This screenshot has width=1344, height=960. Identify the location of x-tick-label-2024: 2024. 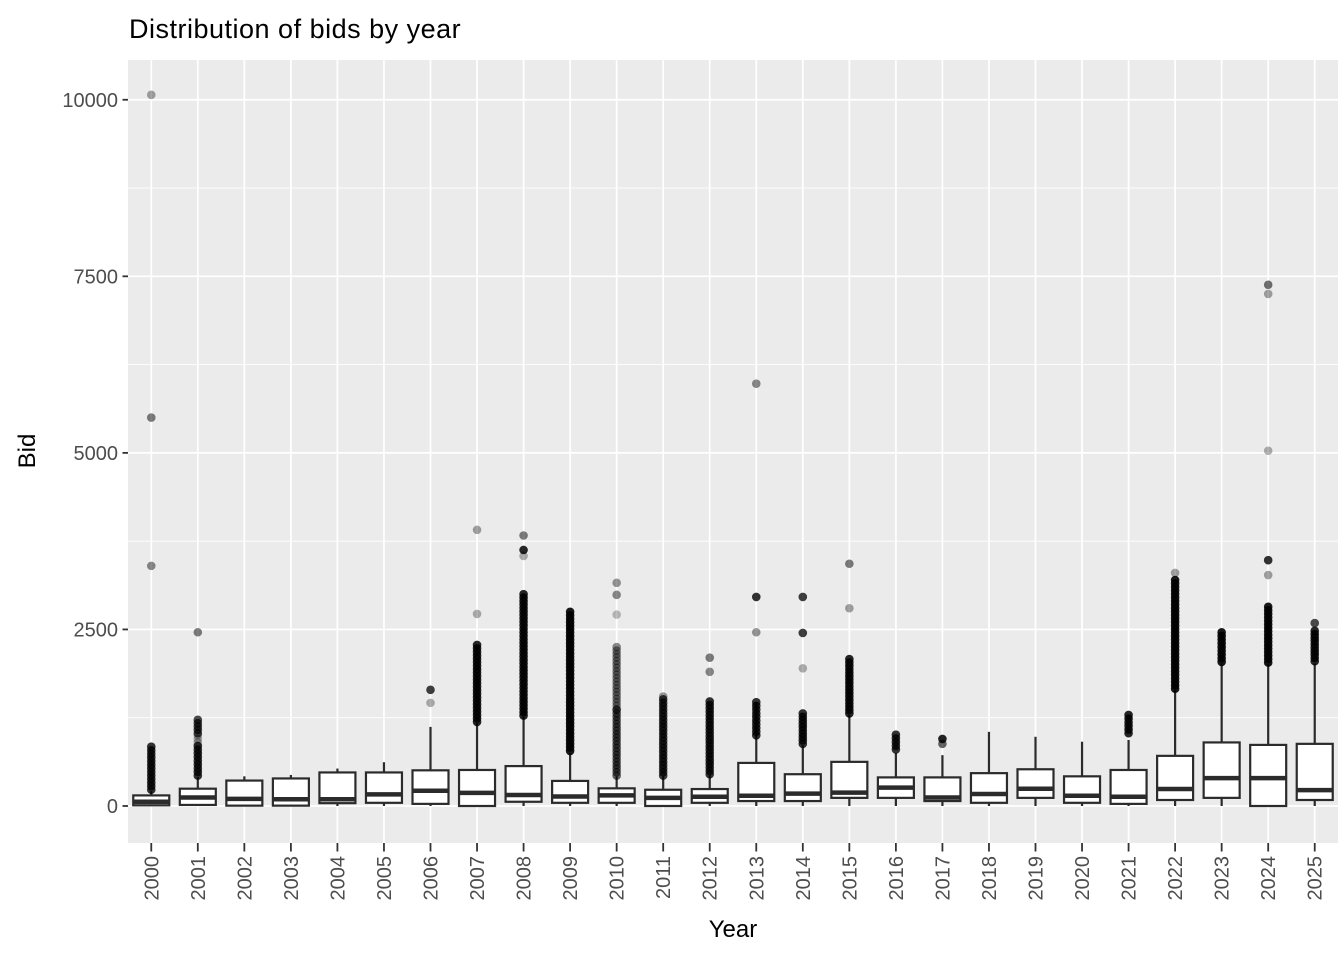
(1269, 878).